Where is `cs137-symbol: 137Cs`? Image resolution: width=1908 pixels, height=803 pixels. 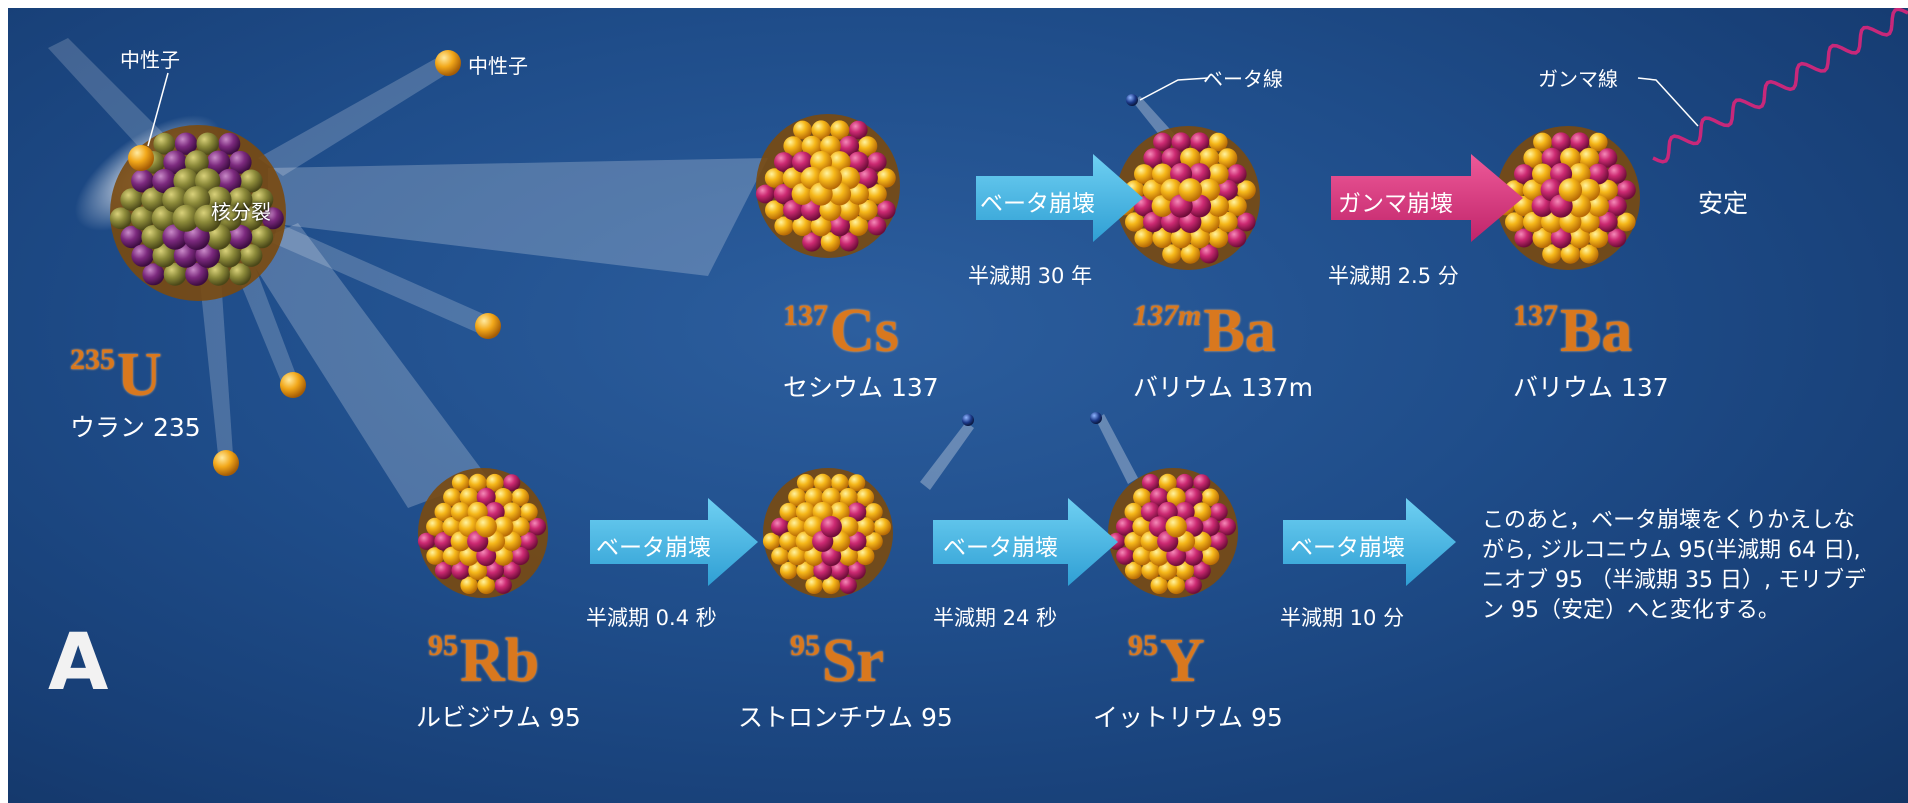 cs137-symbol: 137Cs is located at coordinates (841, 331).